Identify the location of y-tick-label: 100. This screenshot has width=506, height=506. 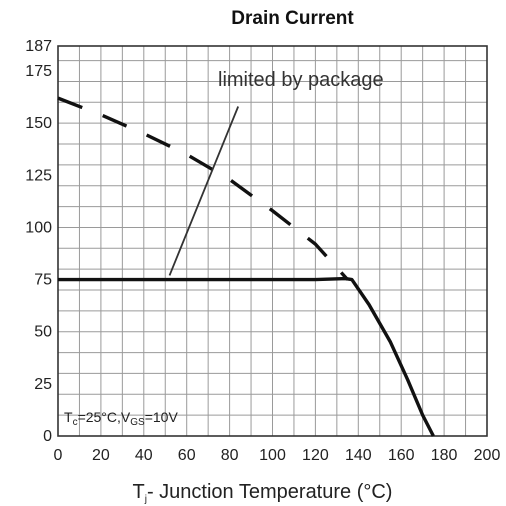
(38, 227).